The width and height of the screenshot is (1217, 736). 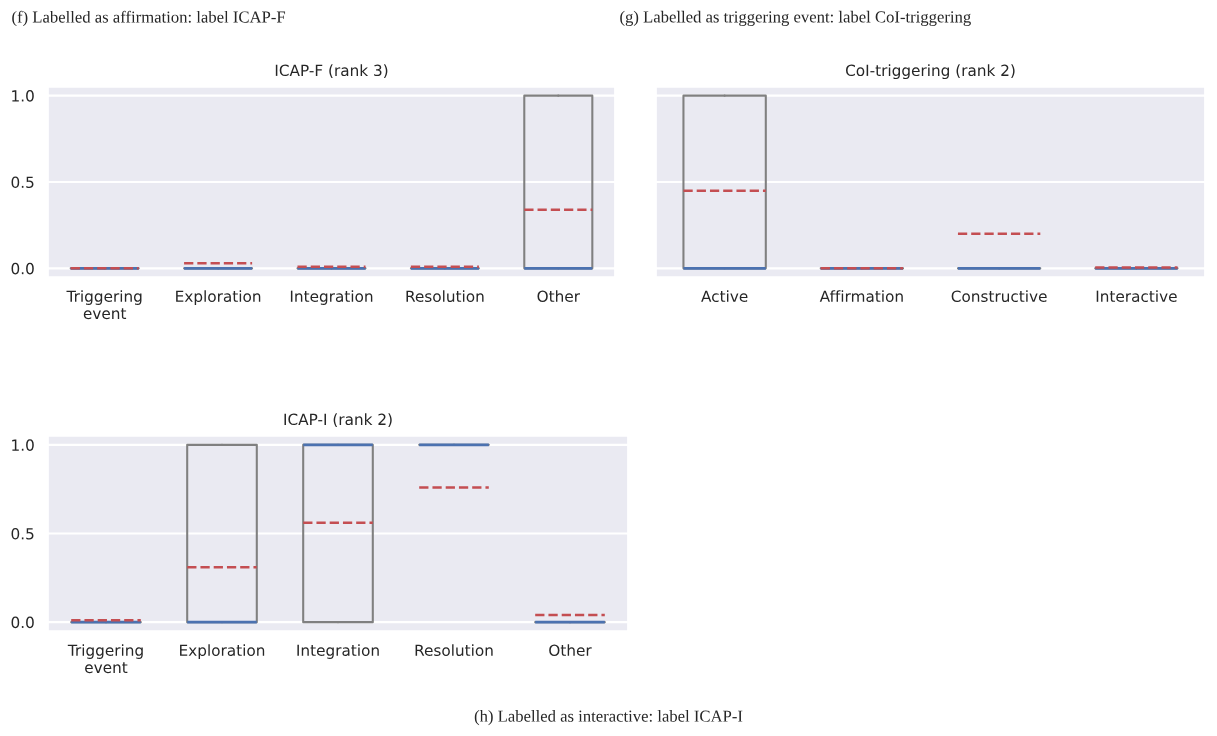 I want to click on text: (f) Labelled as affirmation: label ICAP-F, so click(x=149, y=18).